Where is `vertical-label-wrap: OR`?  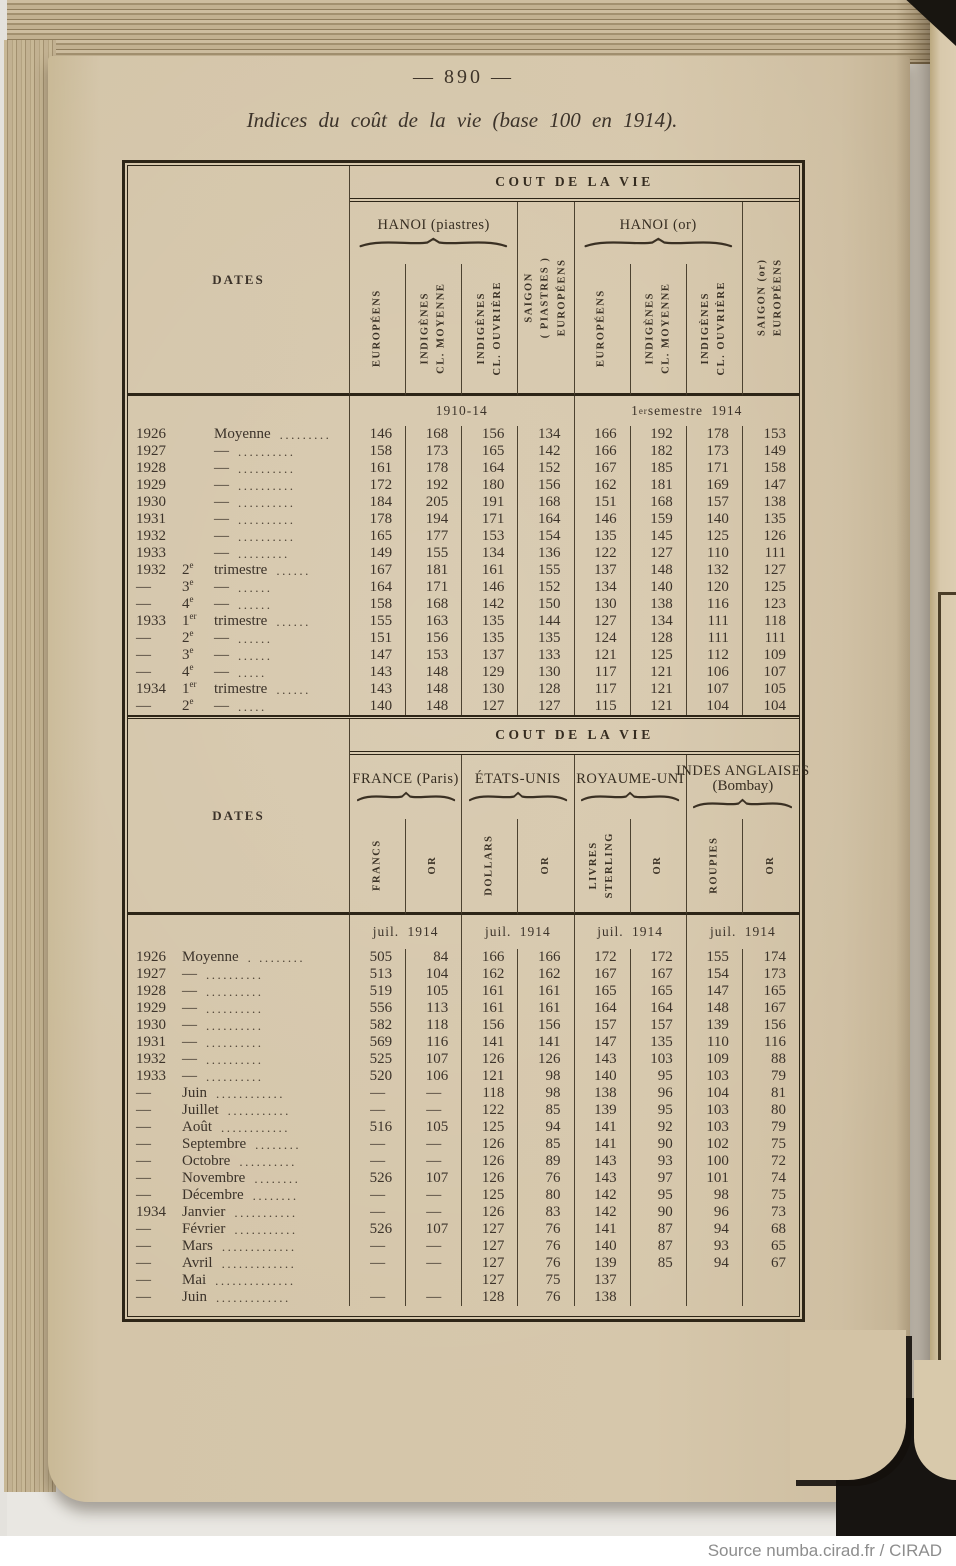
vertical-label-wrap: OR is located at coordinates (545, 865).